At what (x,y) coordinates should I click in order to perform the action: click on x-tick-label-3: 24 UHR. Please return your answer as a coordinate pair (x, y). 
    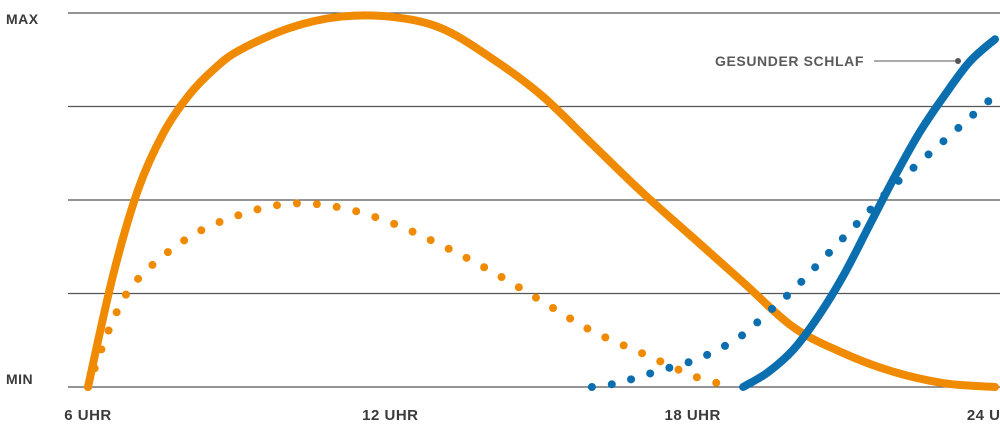
    Looking at the image, I should click on (983, 415).